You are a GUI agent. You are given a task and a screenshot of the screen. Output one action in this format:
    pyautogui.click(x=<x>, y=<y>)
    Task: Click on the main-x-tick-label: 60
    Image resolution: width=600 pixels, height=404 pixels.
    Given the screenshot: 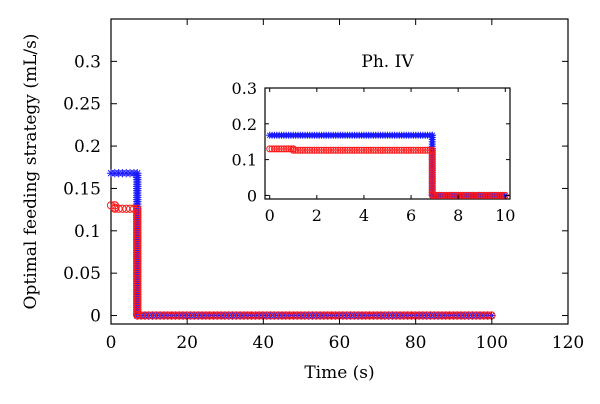 What is the action you would take?
    pyautogui.click(x=340, y=343)
    